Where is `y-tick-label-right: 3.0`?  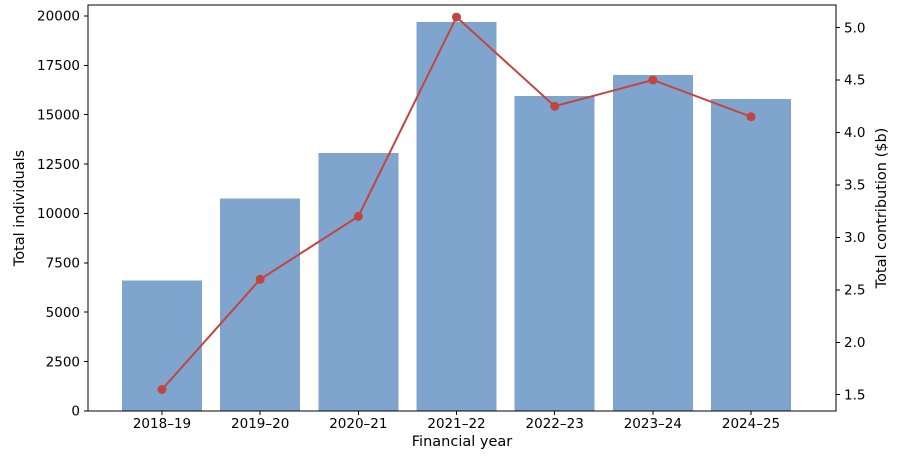 y-tick-label-right: 3.0 is located at coordinates (854, 238).